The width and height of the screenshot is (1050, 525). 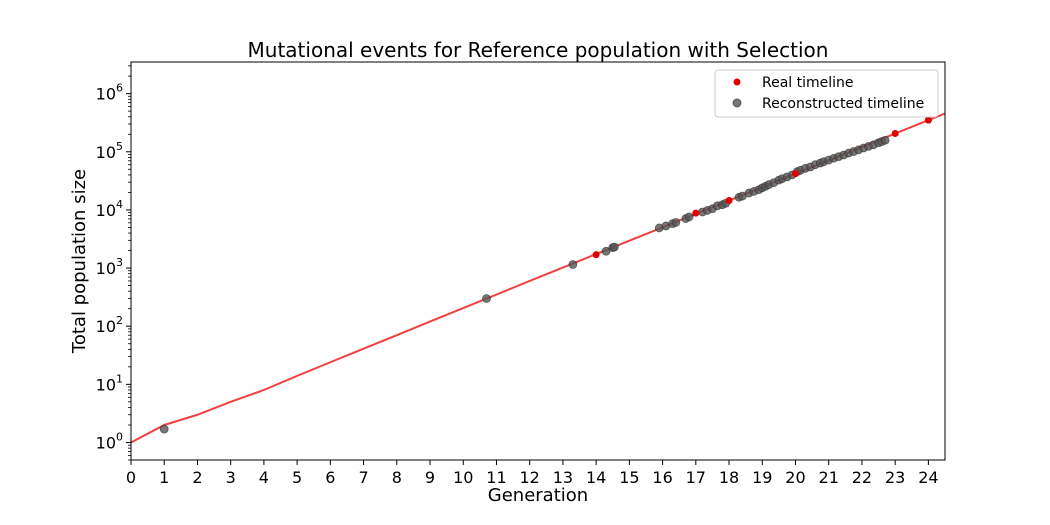 What do you see at coordinates (538, 495) in the screenshot?
I see `x-axis-label: Generation` at bounding box center [538, 495].